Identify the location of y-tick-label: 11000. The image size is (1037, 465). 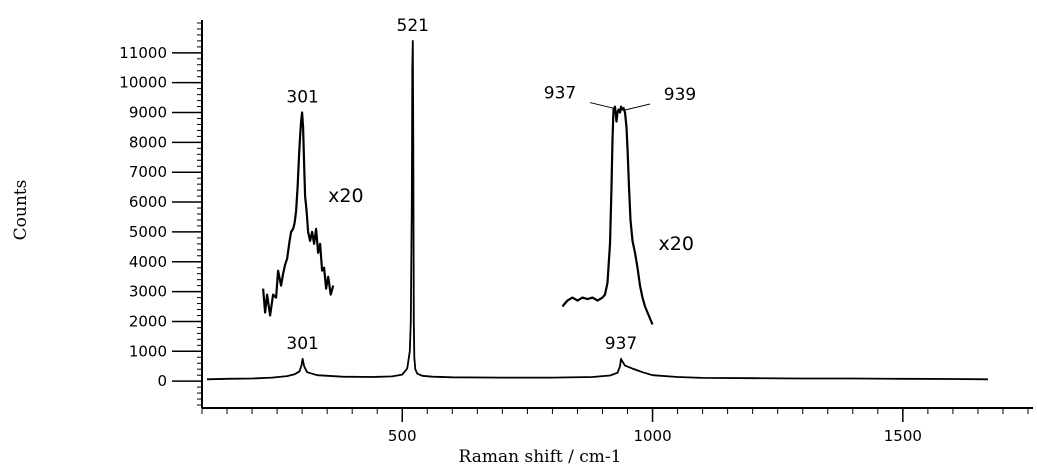
(143, 53).